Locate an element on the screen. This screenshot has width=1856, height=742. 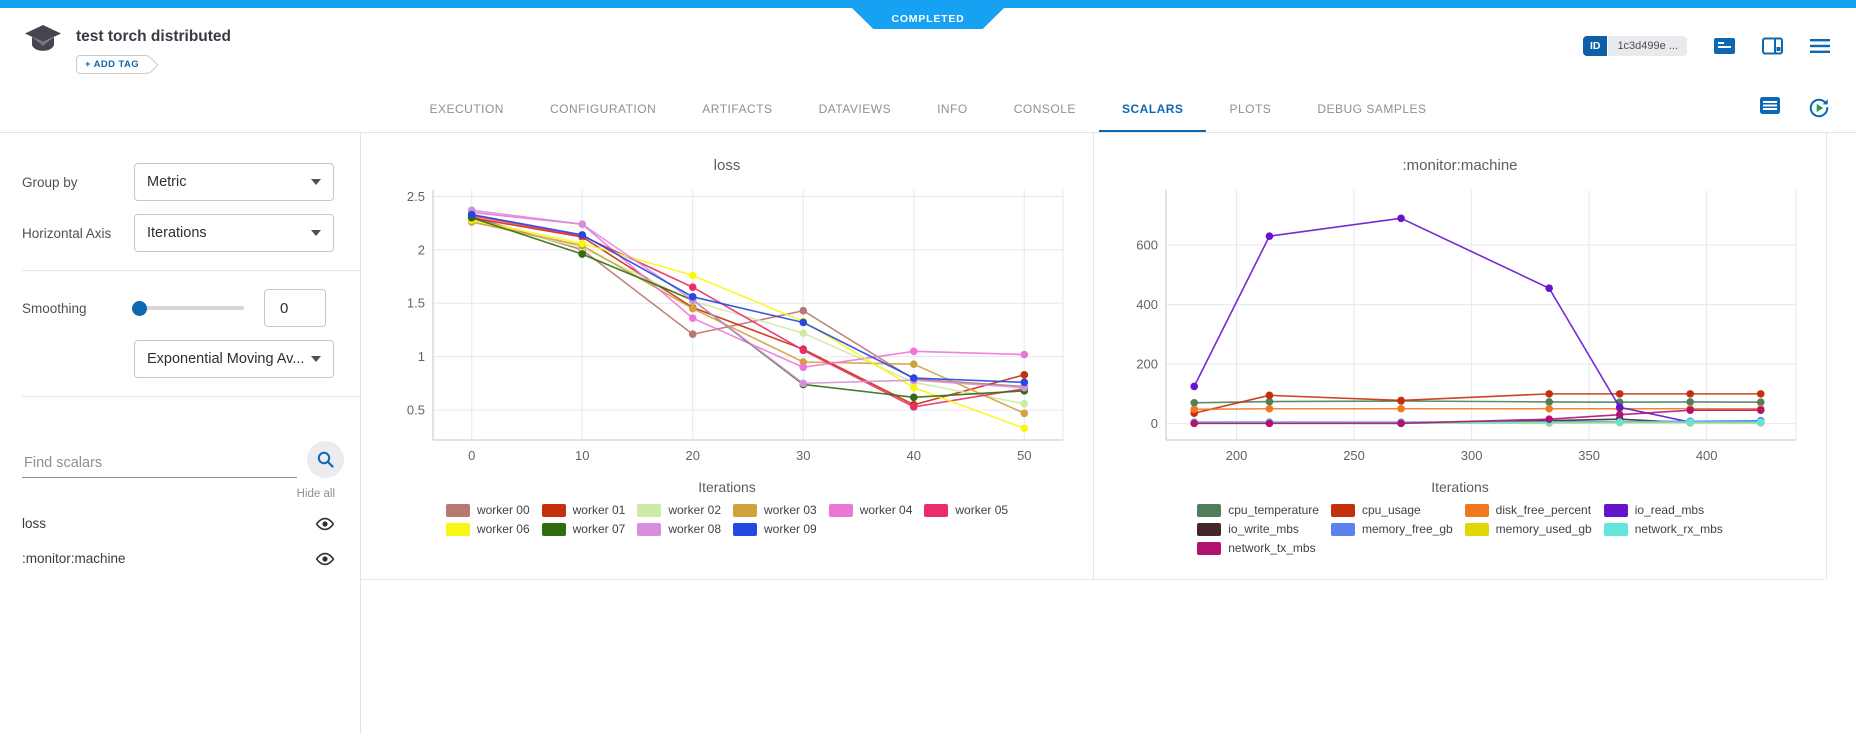
menu-icon is located at coordinates (1820, 46).